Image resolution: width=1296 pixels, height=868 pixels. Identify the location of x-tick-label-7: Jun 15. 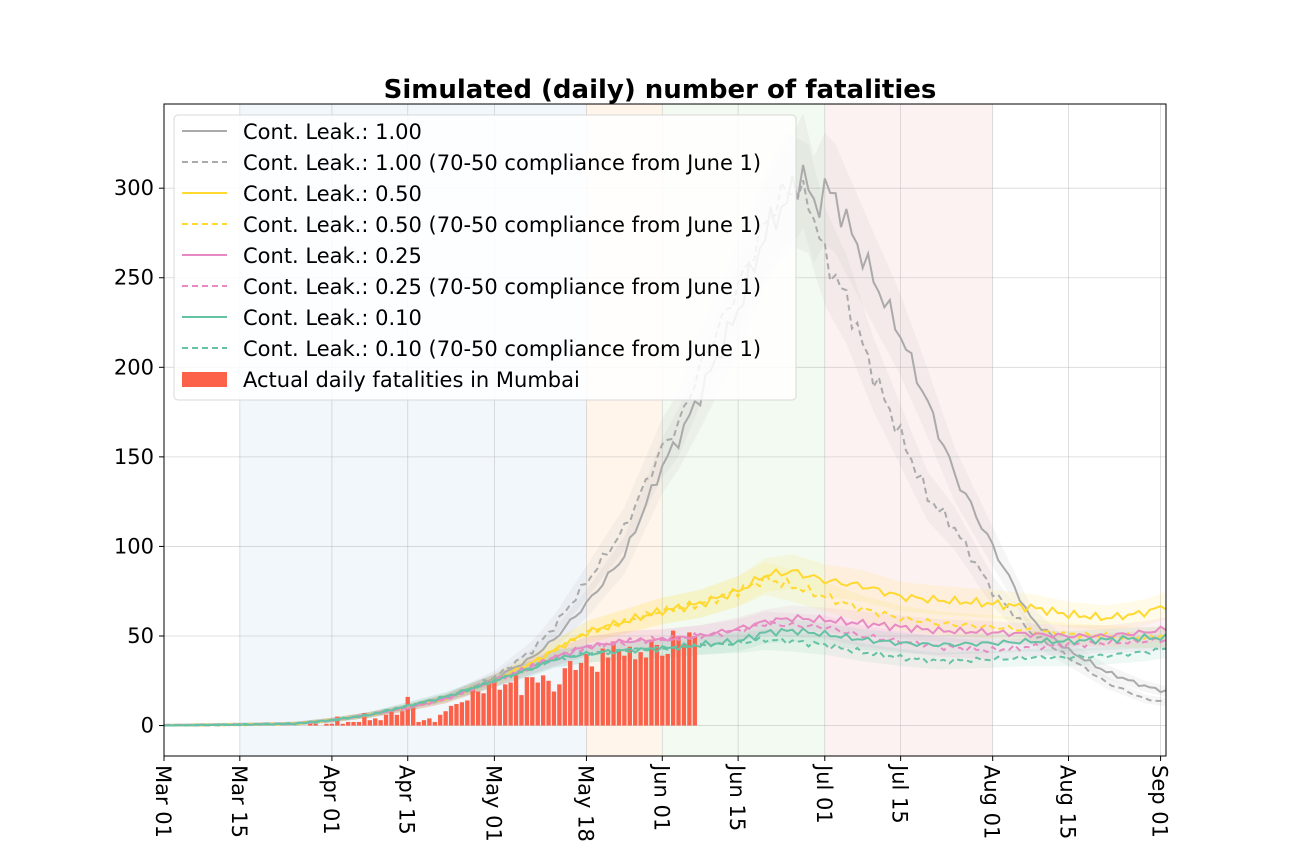
(737, 797).